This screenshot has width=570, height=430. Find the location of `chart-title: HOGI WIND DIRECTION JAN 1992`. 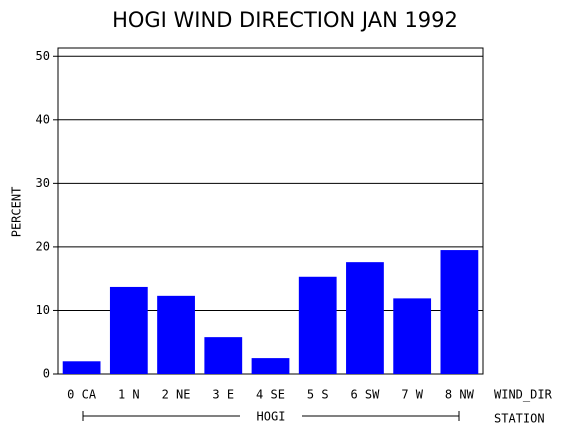

chart-title: HOGI WIND DIRECTION JAN 1992 is located at coordinates (285, 20).